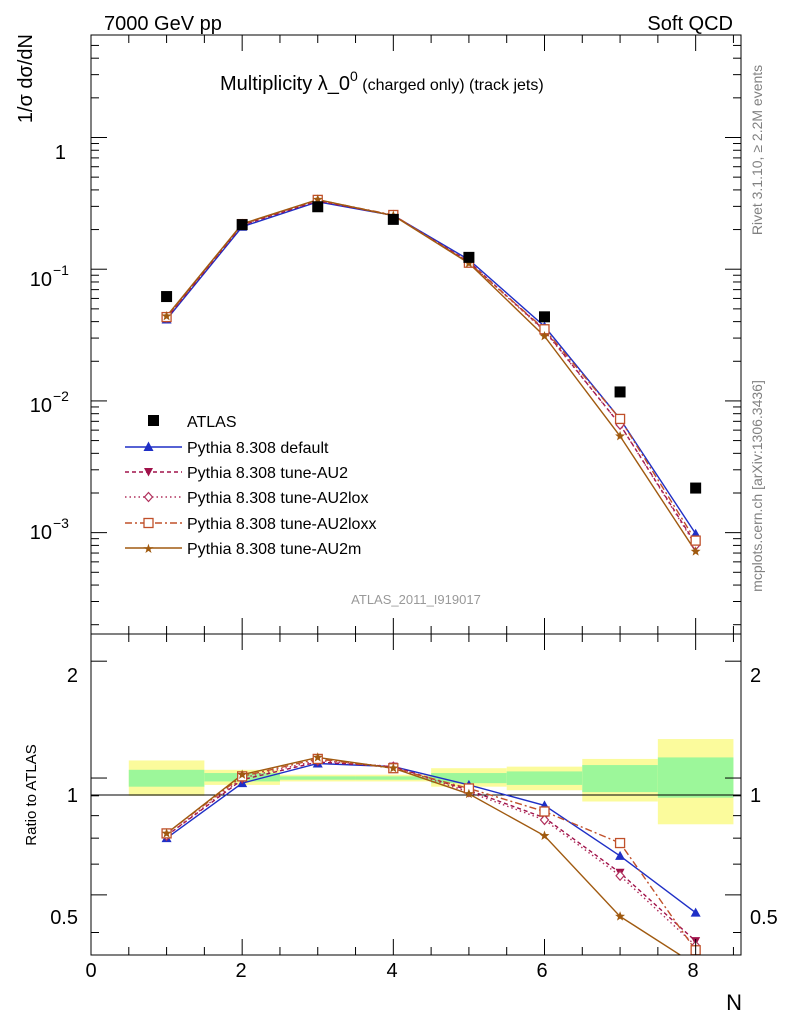  I want to click on xtick-label-8: 8, so click(692, 971).